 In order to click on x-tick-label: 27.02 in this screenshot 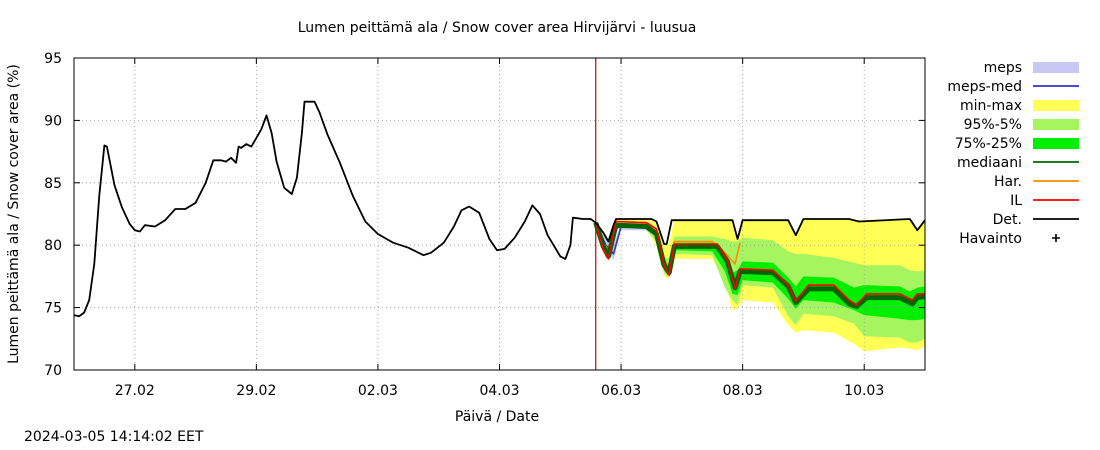, I will do `click(135, 391)`.